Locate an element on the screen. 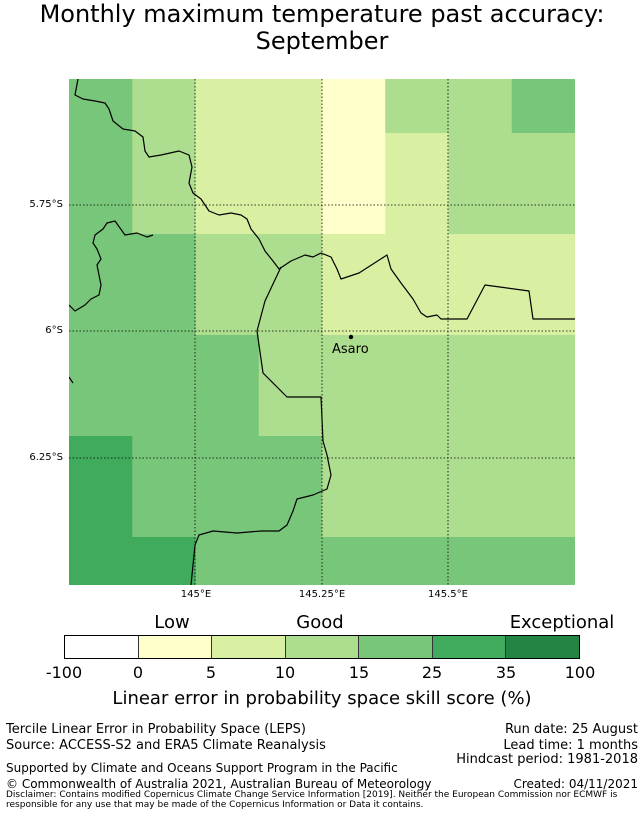 The width and height of the screenshot is (644, 816). category-good: Good is located at coordinates (320, 622).